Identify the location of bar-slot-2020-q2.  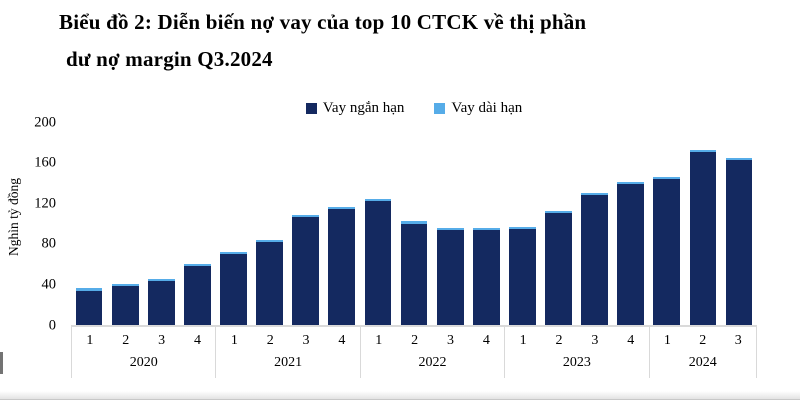
(125, 223).